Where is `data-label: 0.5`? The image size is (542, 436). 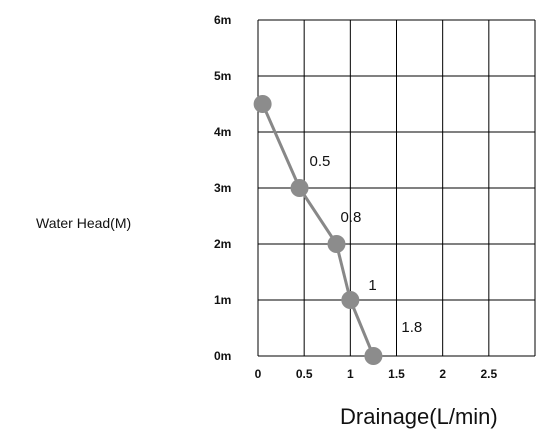 data-label: 0.5 is located at coordinates (320, 161).